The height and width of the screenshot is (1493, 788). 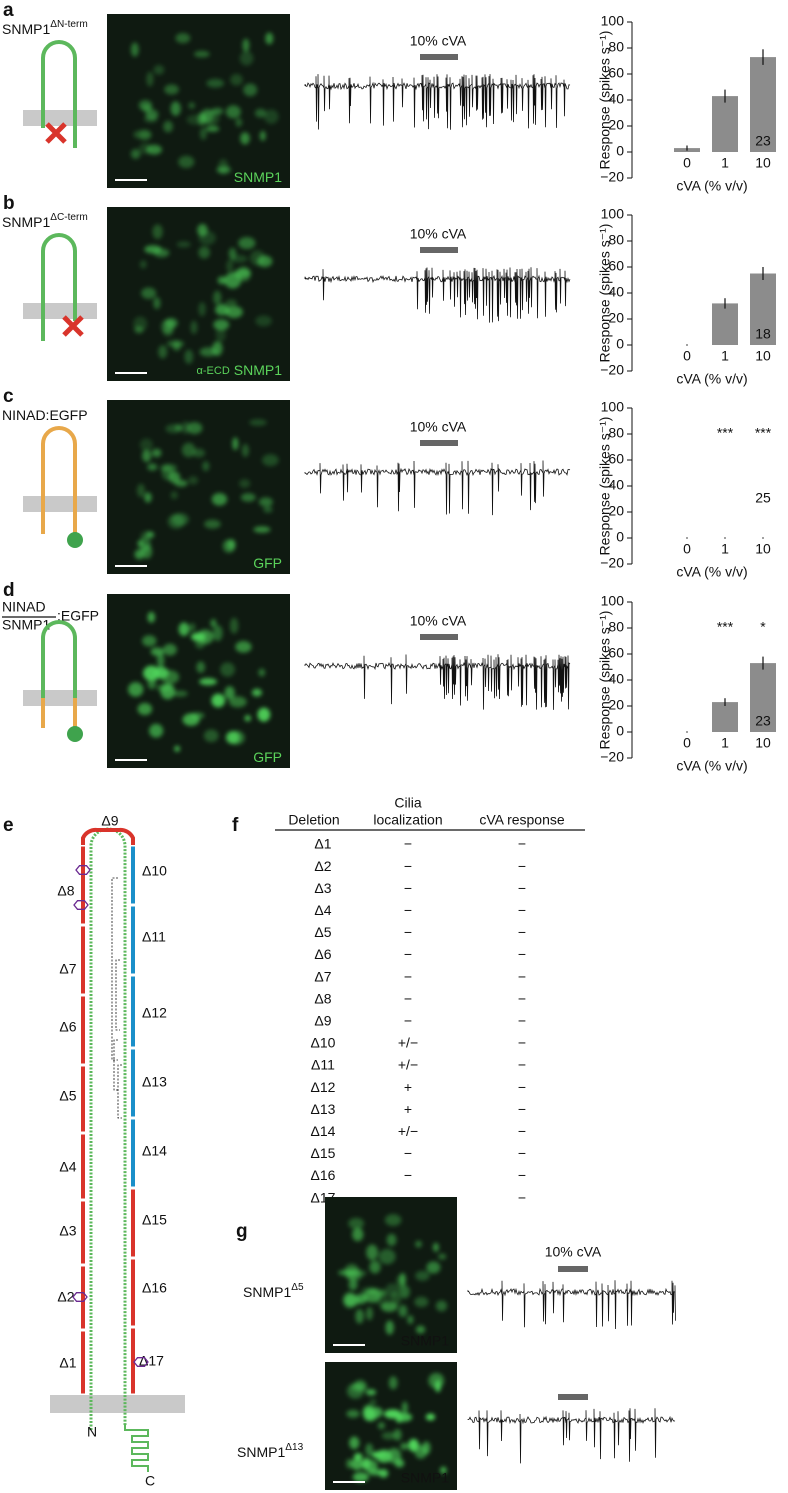 What do you see at coordinates (154, 1151) in the screenshot?
I see `deletion-label: Δ14` at bounding box center [154, 1151].